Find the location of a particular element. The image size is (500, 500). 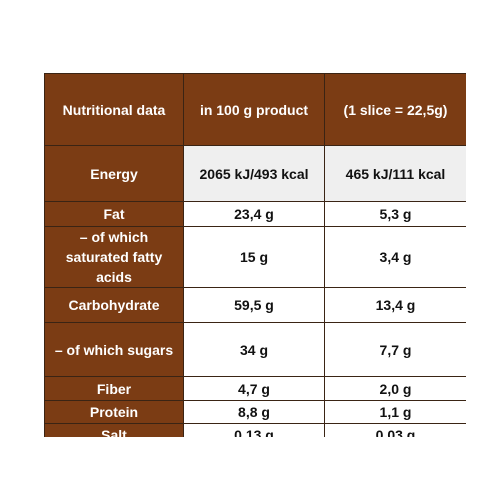

row-value: 13,4 g is located at coordinates (395, 305).